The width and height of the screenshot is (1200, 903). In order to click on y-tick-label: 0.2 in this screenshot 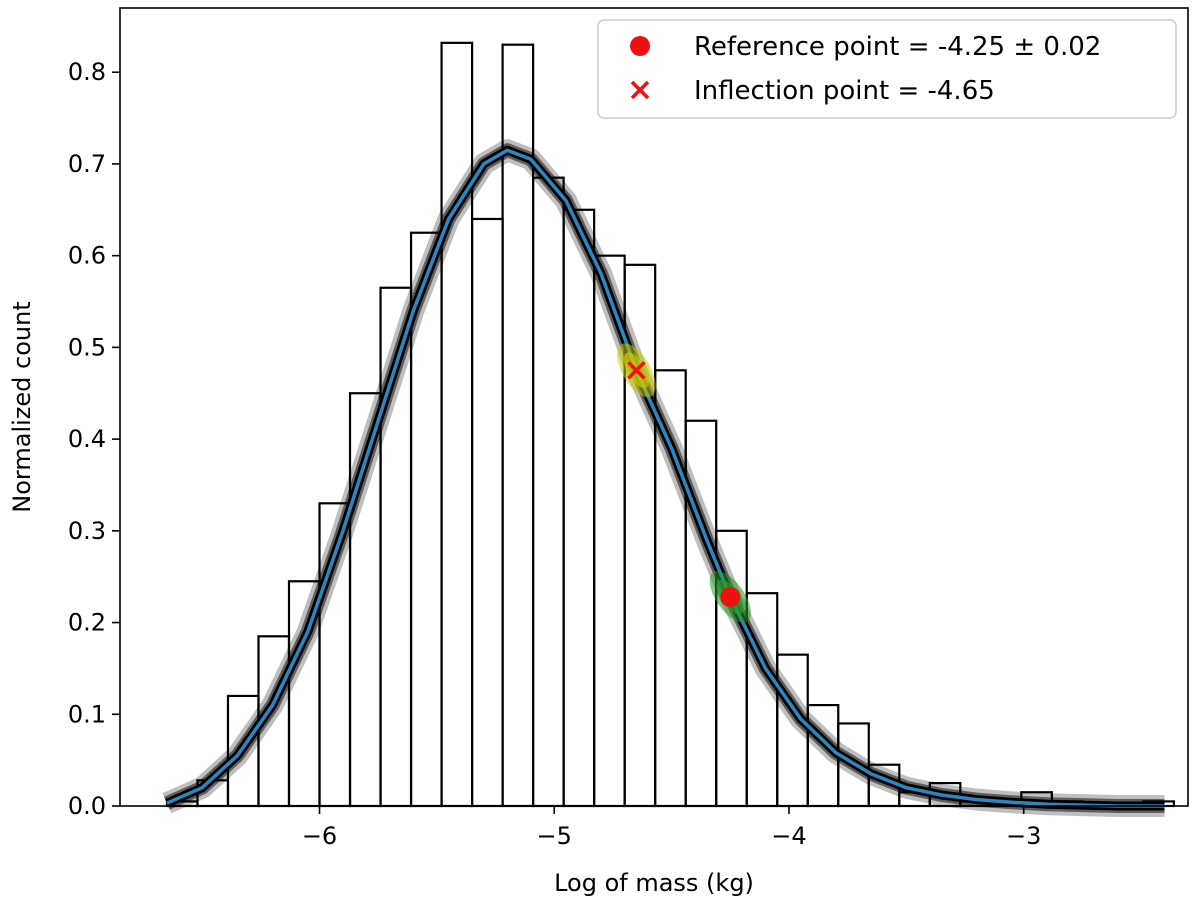, I will do `click(87, 623)`.